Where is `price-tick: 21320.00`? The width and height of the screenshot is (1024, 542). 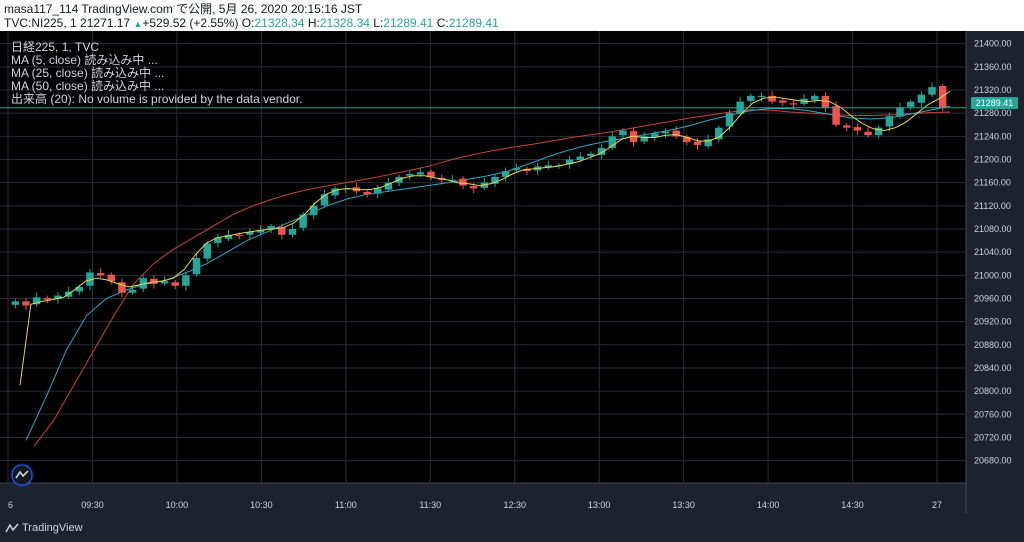
price-tick: 21320.00 is located at coordinates (993, 90).